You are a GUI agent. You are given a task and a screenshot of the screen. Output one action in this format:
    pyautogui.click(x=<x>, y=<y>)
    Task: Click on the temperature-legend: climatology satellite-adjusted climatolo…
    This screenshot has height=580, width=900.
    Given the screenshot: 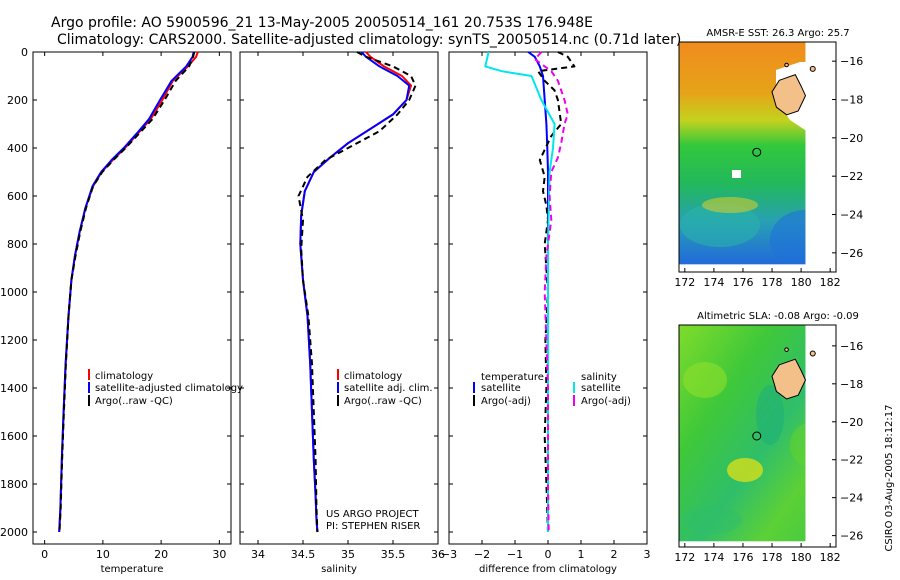 What is the action you would take?
    pyautogui.click(x=165, y=388)
    